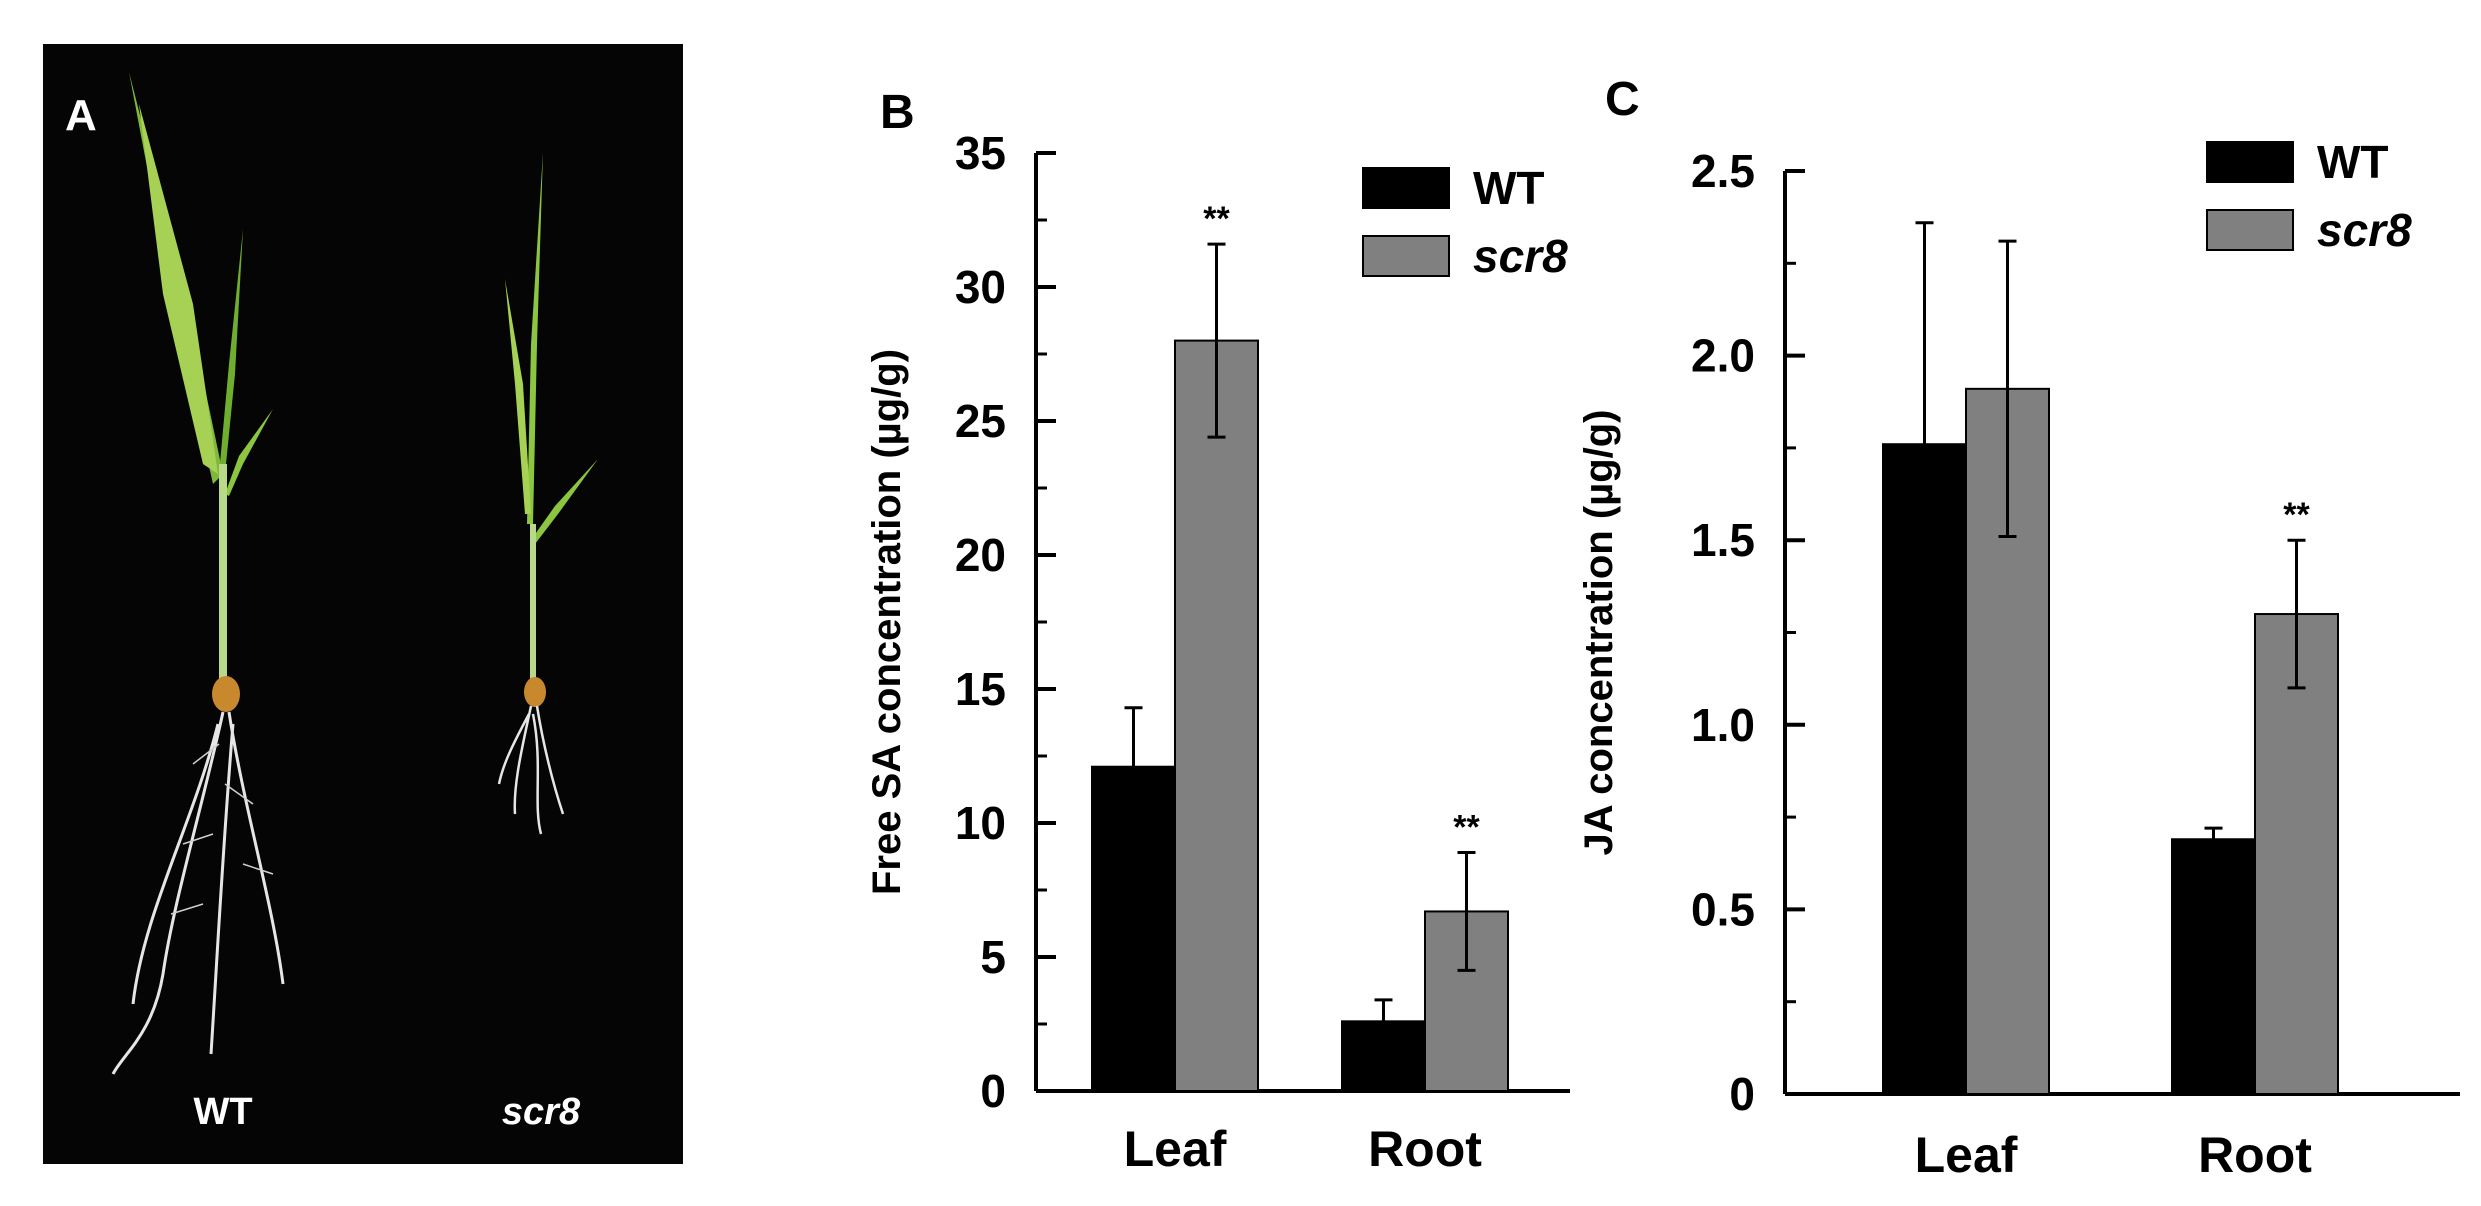 The height and width of the screenshot is (1206, 2481). What do you see at coordinates (980, 421) in the screenshot?
I see `chart-b-y-tick-label: 25` at bounding box center [980, 421].